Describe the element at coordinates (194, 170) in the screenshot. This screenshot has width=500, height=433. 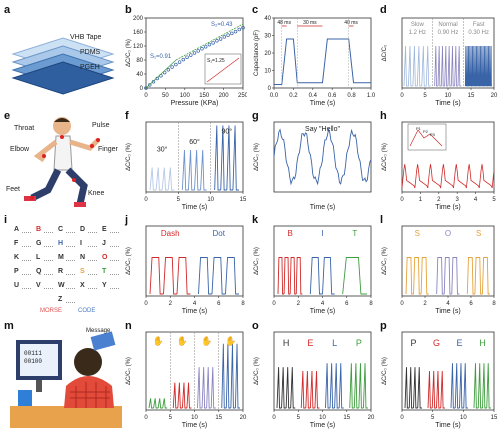
I see `angle-series` at that location.